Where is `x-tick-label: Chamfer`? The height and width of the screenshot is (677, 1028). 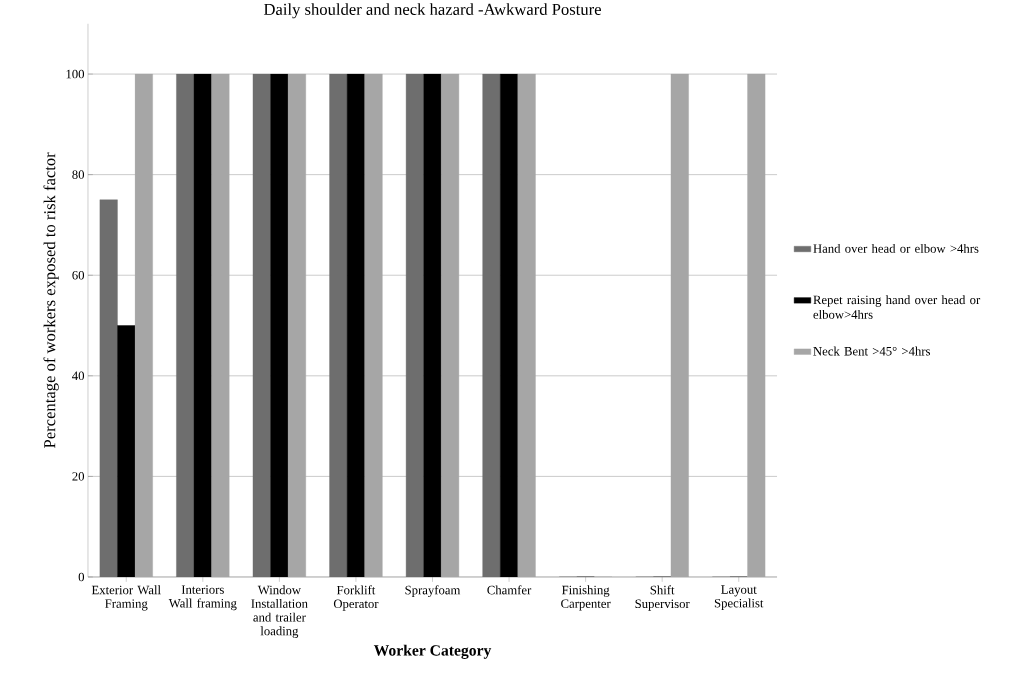
x-tick-label: Chamfer is located at coordinates (509, 590).